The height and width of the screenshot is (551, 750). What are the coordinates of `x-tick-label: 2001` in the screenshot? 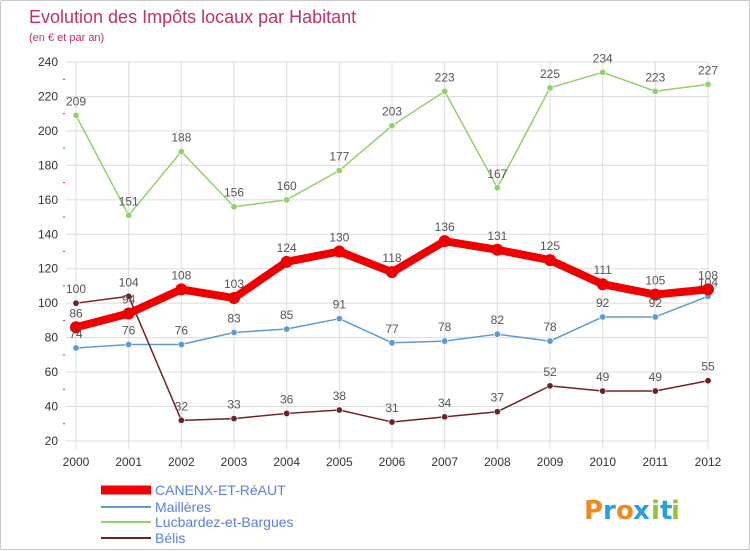 It's located at (128, 462).